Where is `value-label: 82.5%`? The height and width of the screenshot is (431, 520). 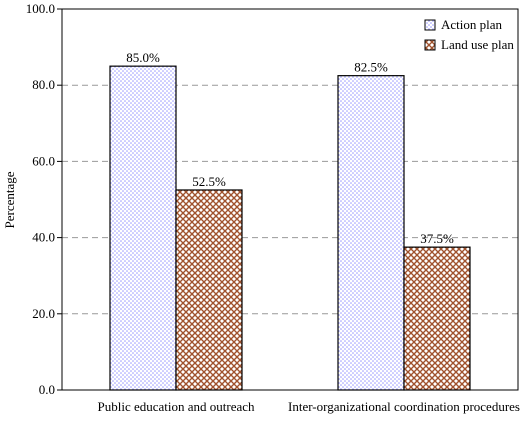 value-label: 82.5% is located at coordinates (371, 67).